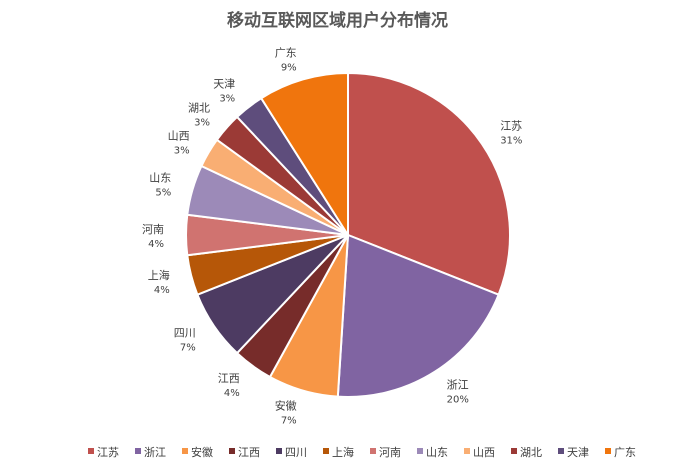  What do you see at coordinates (289, 67) in the screenshot?
I see `slice-value-label-11: 9%` at bounding box center [289, 67].